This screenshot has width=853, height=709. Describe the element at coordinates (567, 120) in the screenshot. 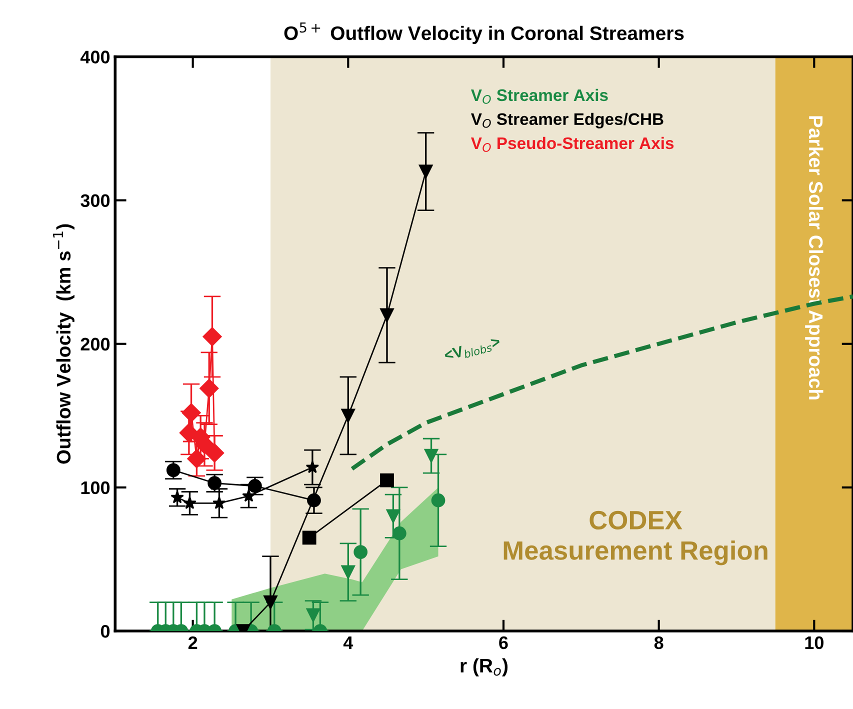

I see `text: V$_{O}$ Streamer Edges/CHB` at that location.